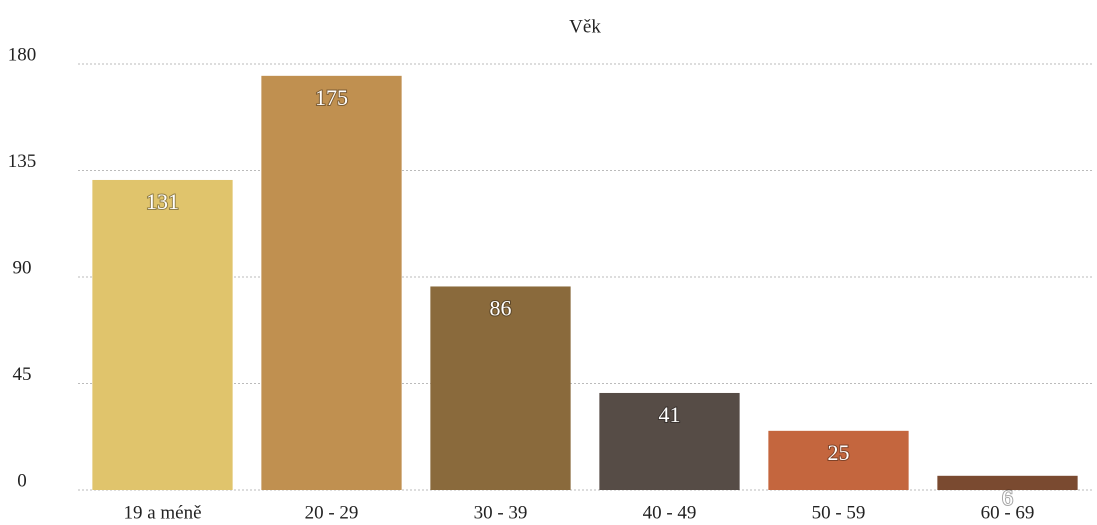  What do you see at coordinates (501, 512) in the screenshot?
I see `x-tick-label: 30 - 39` at bounding box center [501, 512].